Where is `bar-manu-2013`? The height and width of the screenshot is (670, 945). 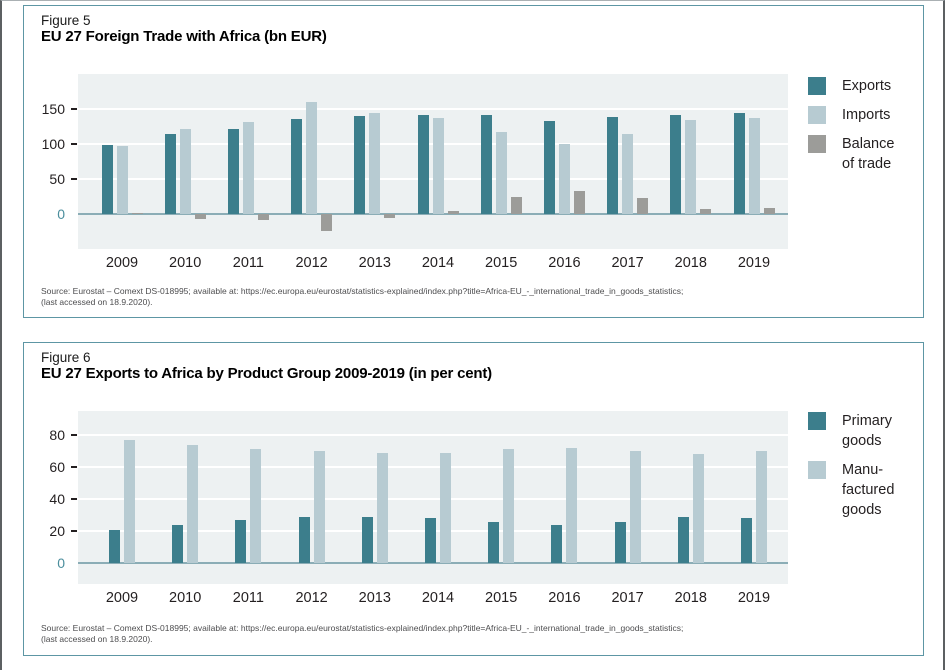
bar-manu-2013 is located at coordinates (382, 508).